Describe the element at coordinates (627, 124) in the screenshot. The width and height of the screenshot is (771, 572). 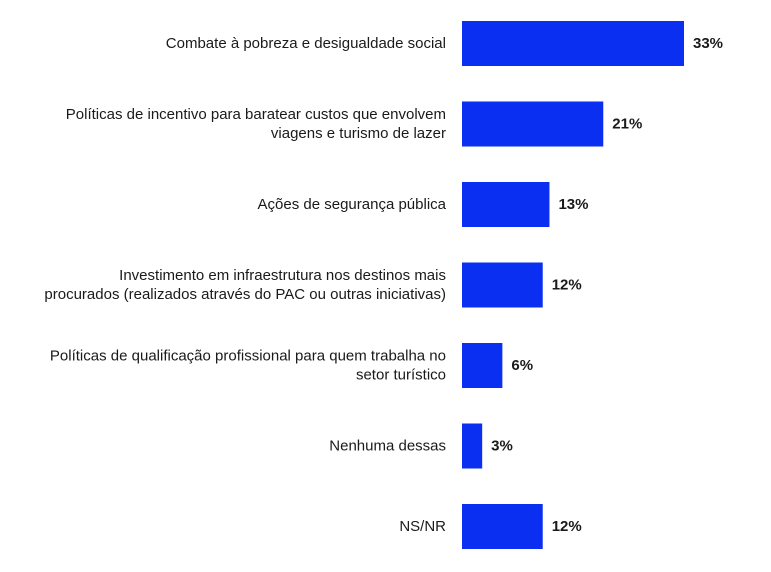
I see `data-label: 21%` at that location.